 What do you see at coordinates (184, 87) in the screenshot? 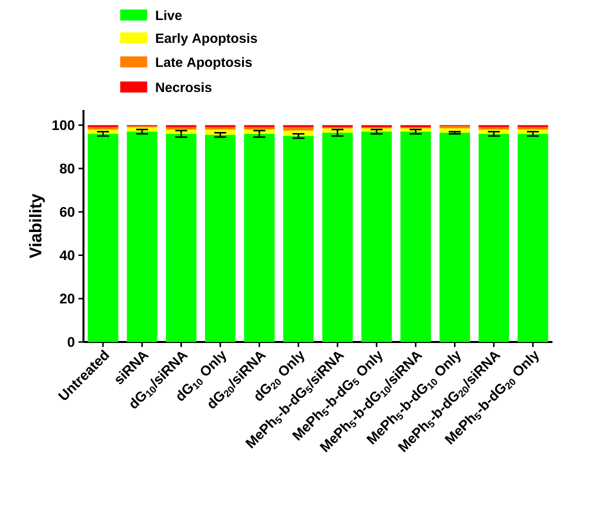
I see `legend-label: Necrosis` at bounding box center [184, 87].